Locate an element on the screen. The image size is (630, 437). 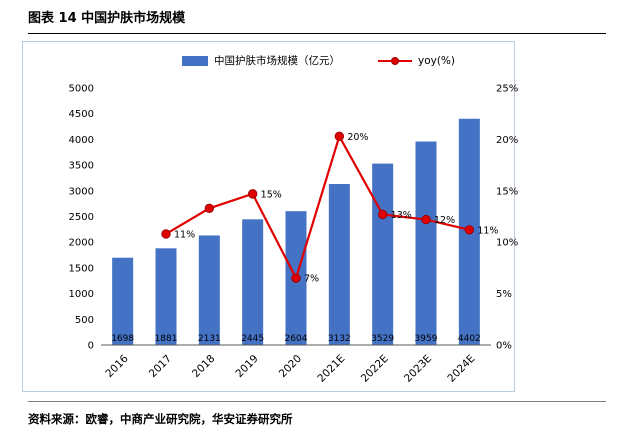
bar-value-label: 2445 is located at coordinates (252, 339).